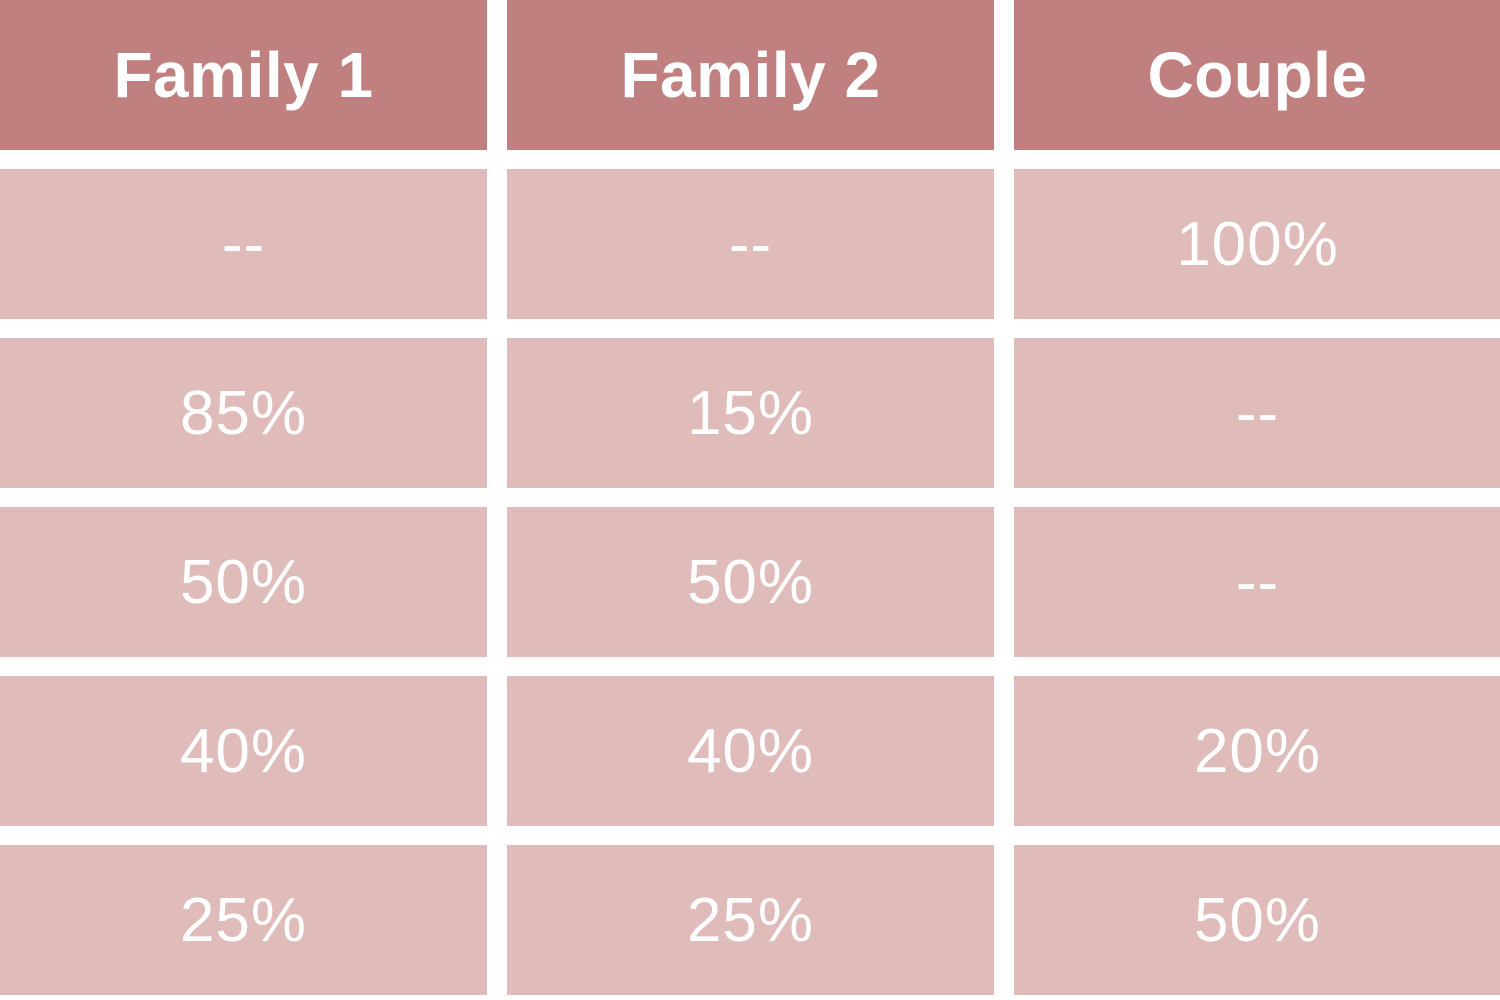 This screenshot has height=1000, width=1500. Describe the element at coordinates (1257, 751) in the screenshot. I see `row-4-couple-cell: 20%` at that location.